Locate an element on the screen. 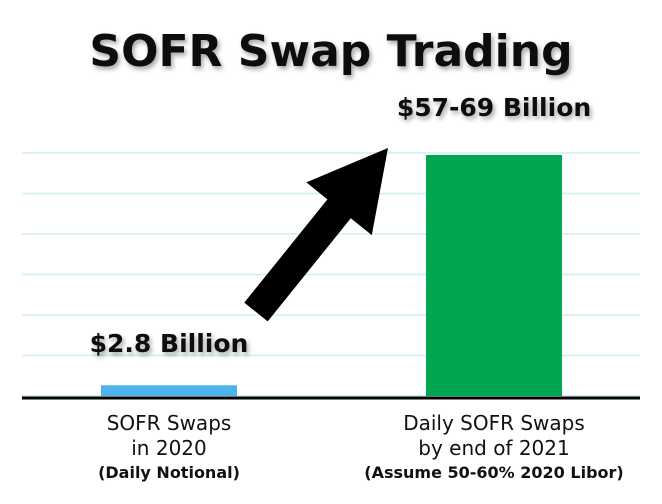 This screenshot has width=662, height=504. category-2021-line2: by end of 2021 is located at coordinates (493, 448).